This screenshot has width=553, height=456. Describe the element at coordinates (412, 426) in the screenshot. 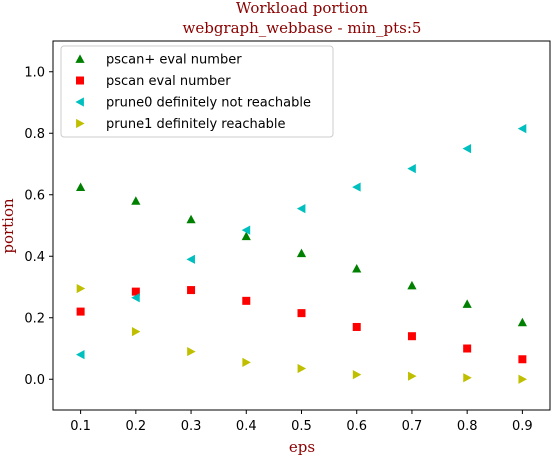

I see `x-tick-label: 0.7` at that location.